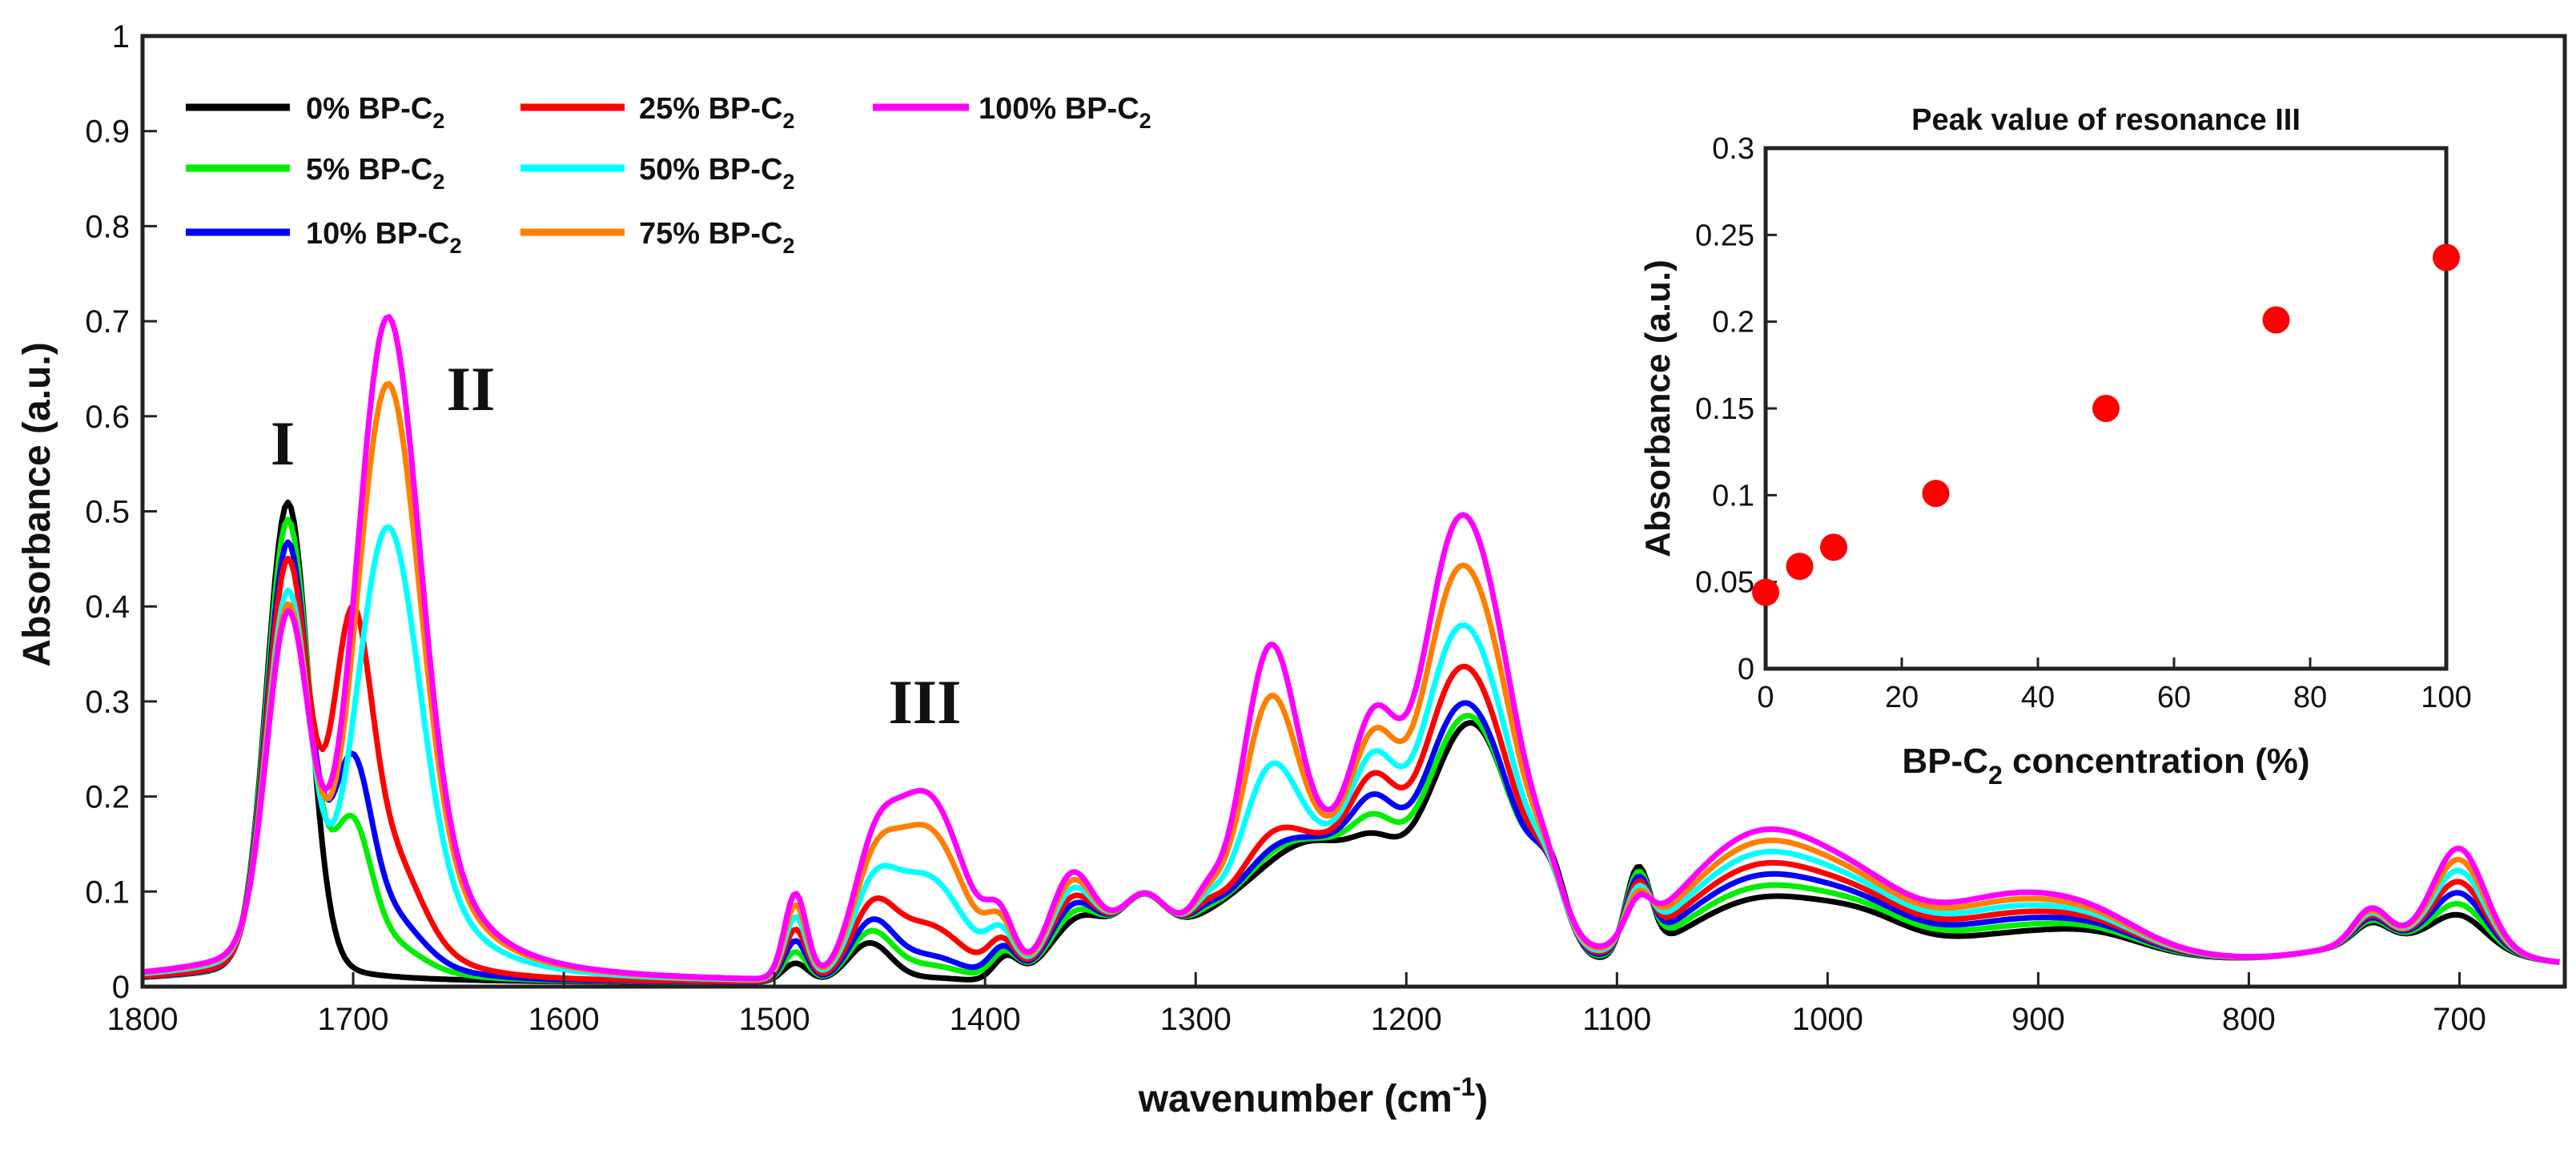 This screenshot has width=2576, height=1154. What do you see at coordinates (2446, 697) in the screenshot?
I see `inset-x-tick-label: 100` at bounding box center [2446, 697].